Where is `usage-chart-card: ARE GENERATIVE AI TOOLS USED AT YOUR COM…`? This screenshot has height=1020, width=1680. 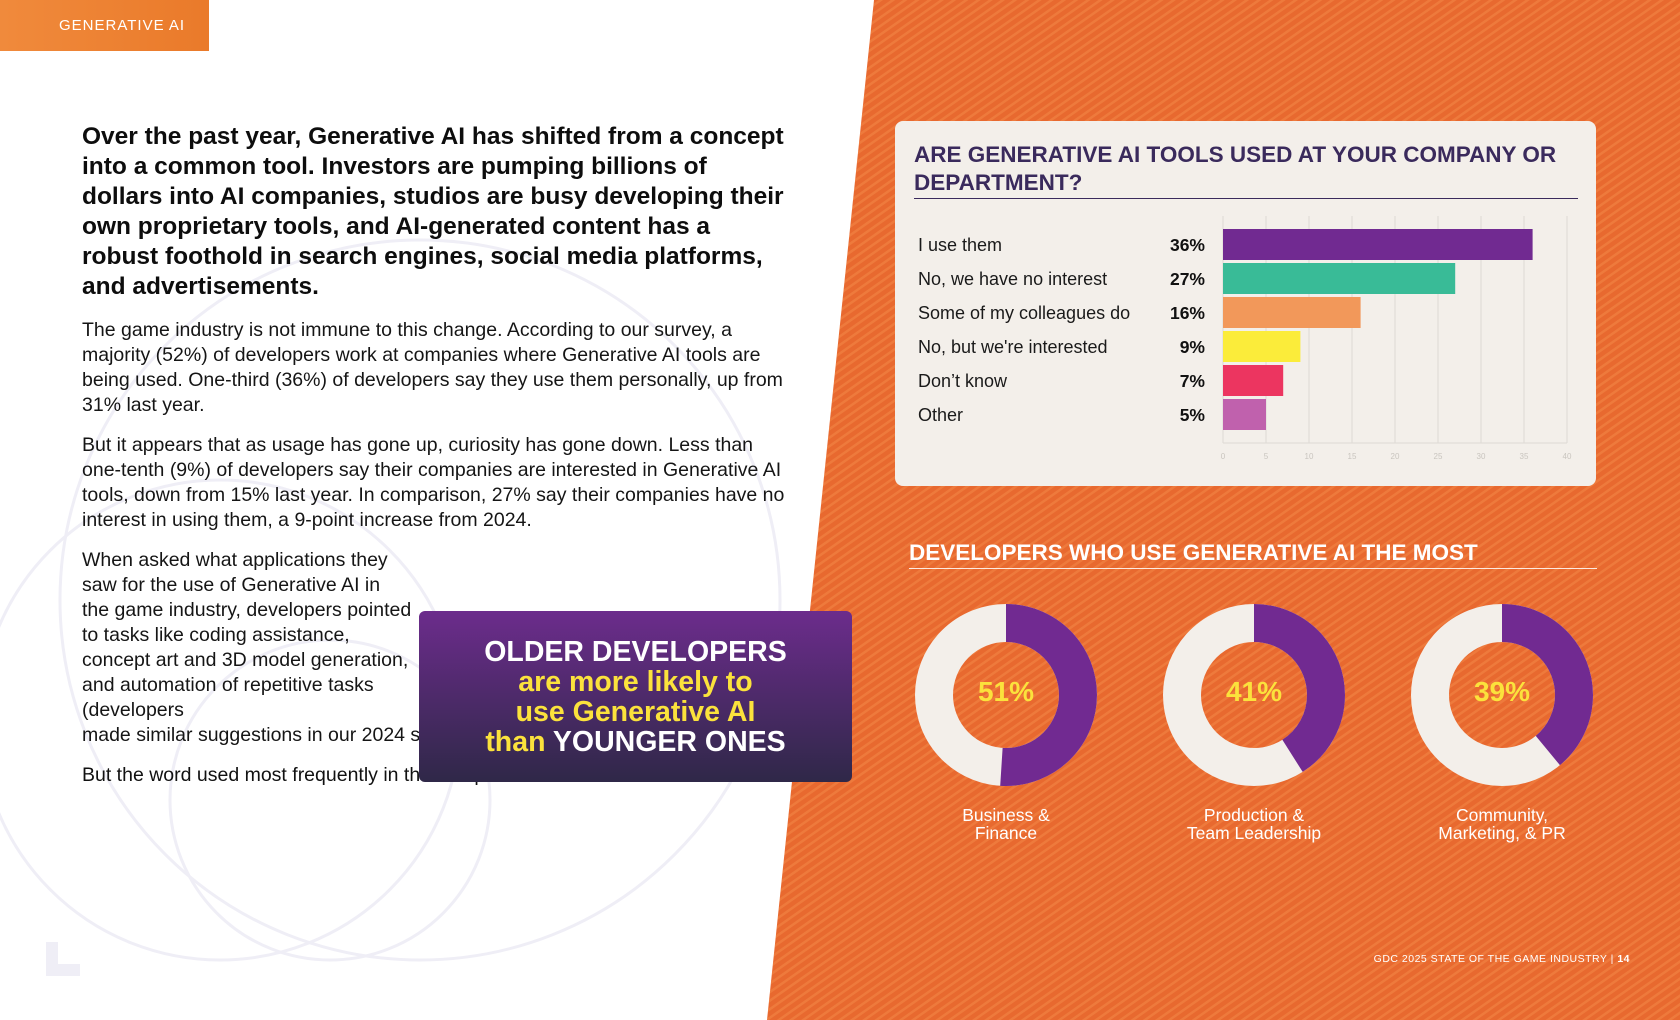
usage-chart-card: ARE GENERATIVE AI TOOLS USED AT YOUR COM… is located at coordinates (1245, 303).